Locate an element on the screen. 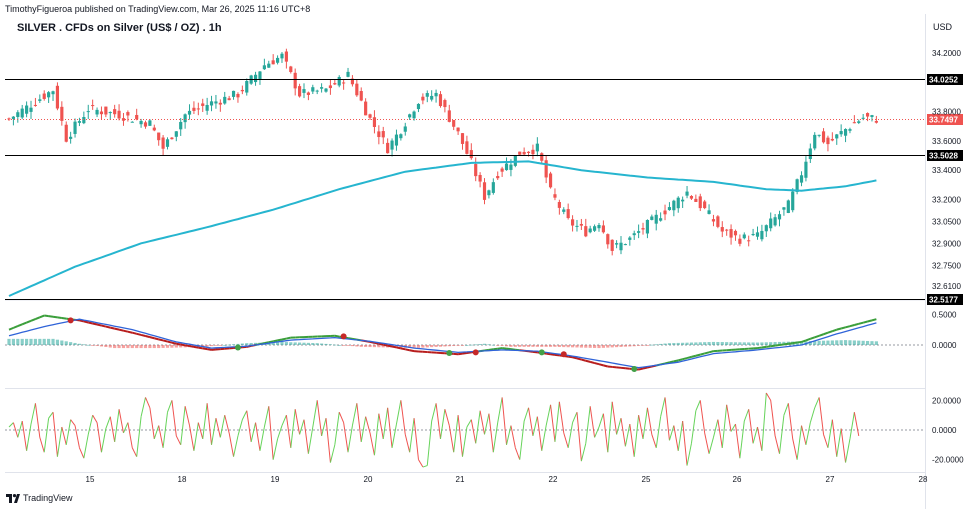 This screenshot has height=509, width=975. time-tick-label: 20 is located at coordinates (368, 479).